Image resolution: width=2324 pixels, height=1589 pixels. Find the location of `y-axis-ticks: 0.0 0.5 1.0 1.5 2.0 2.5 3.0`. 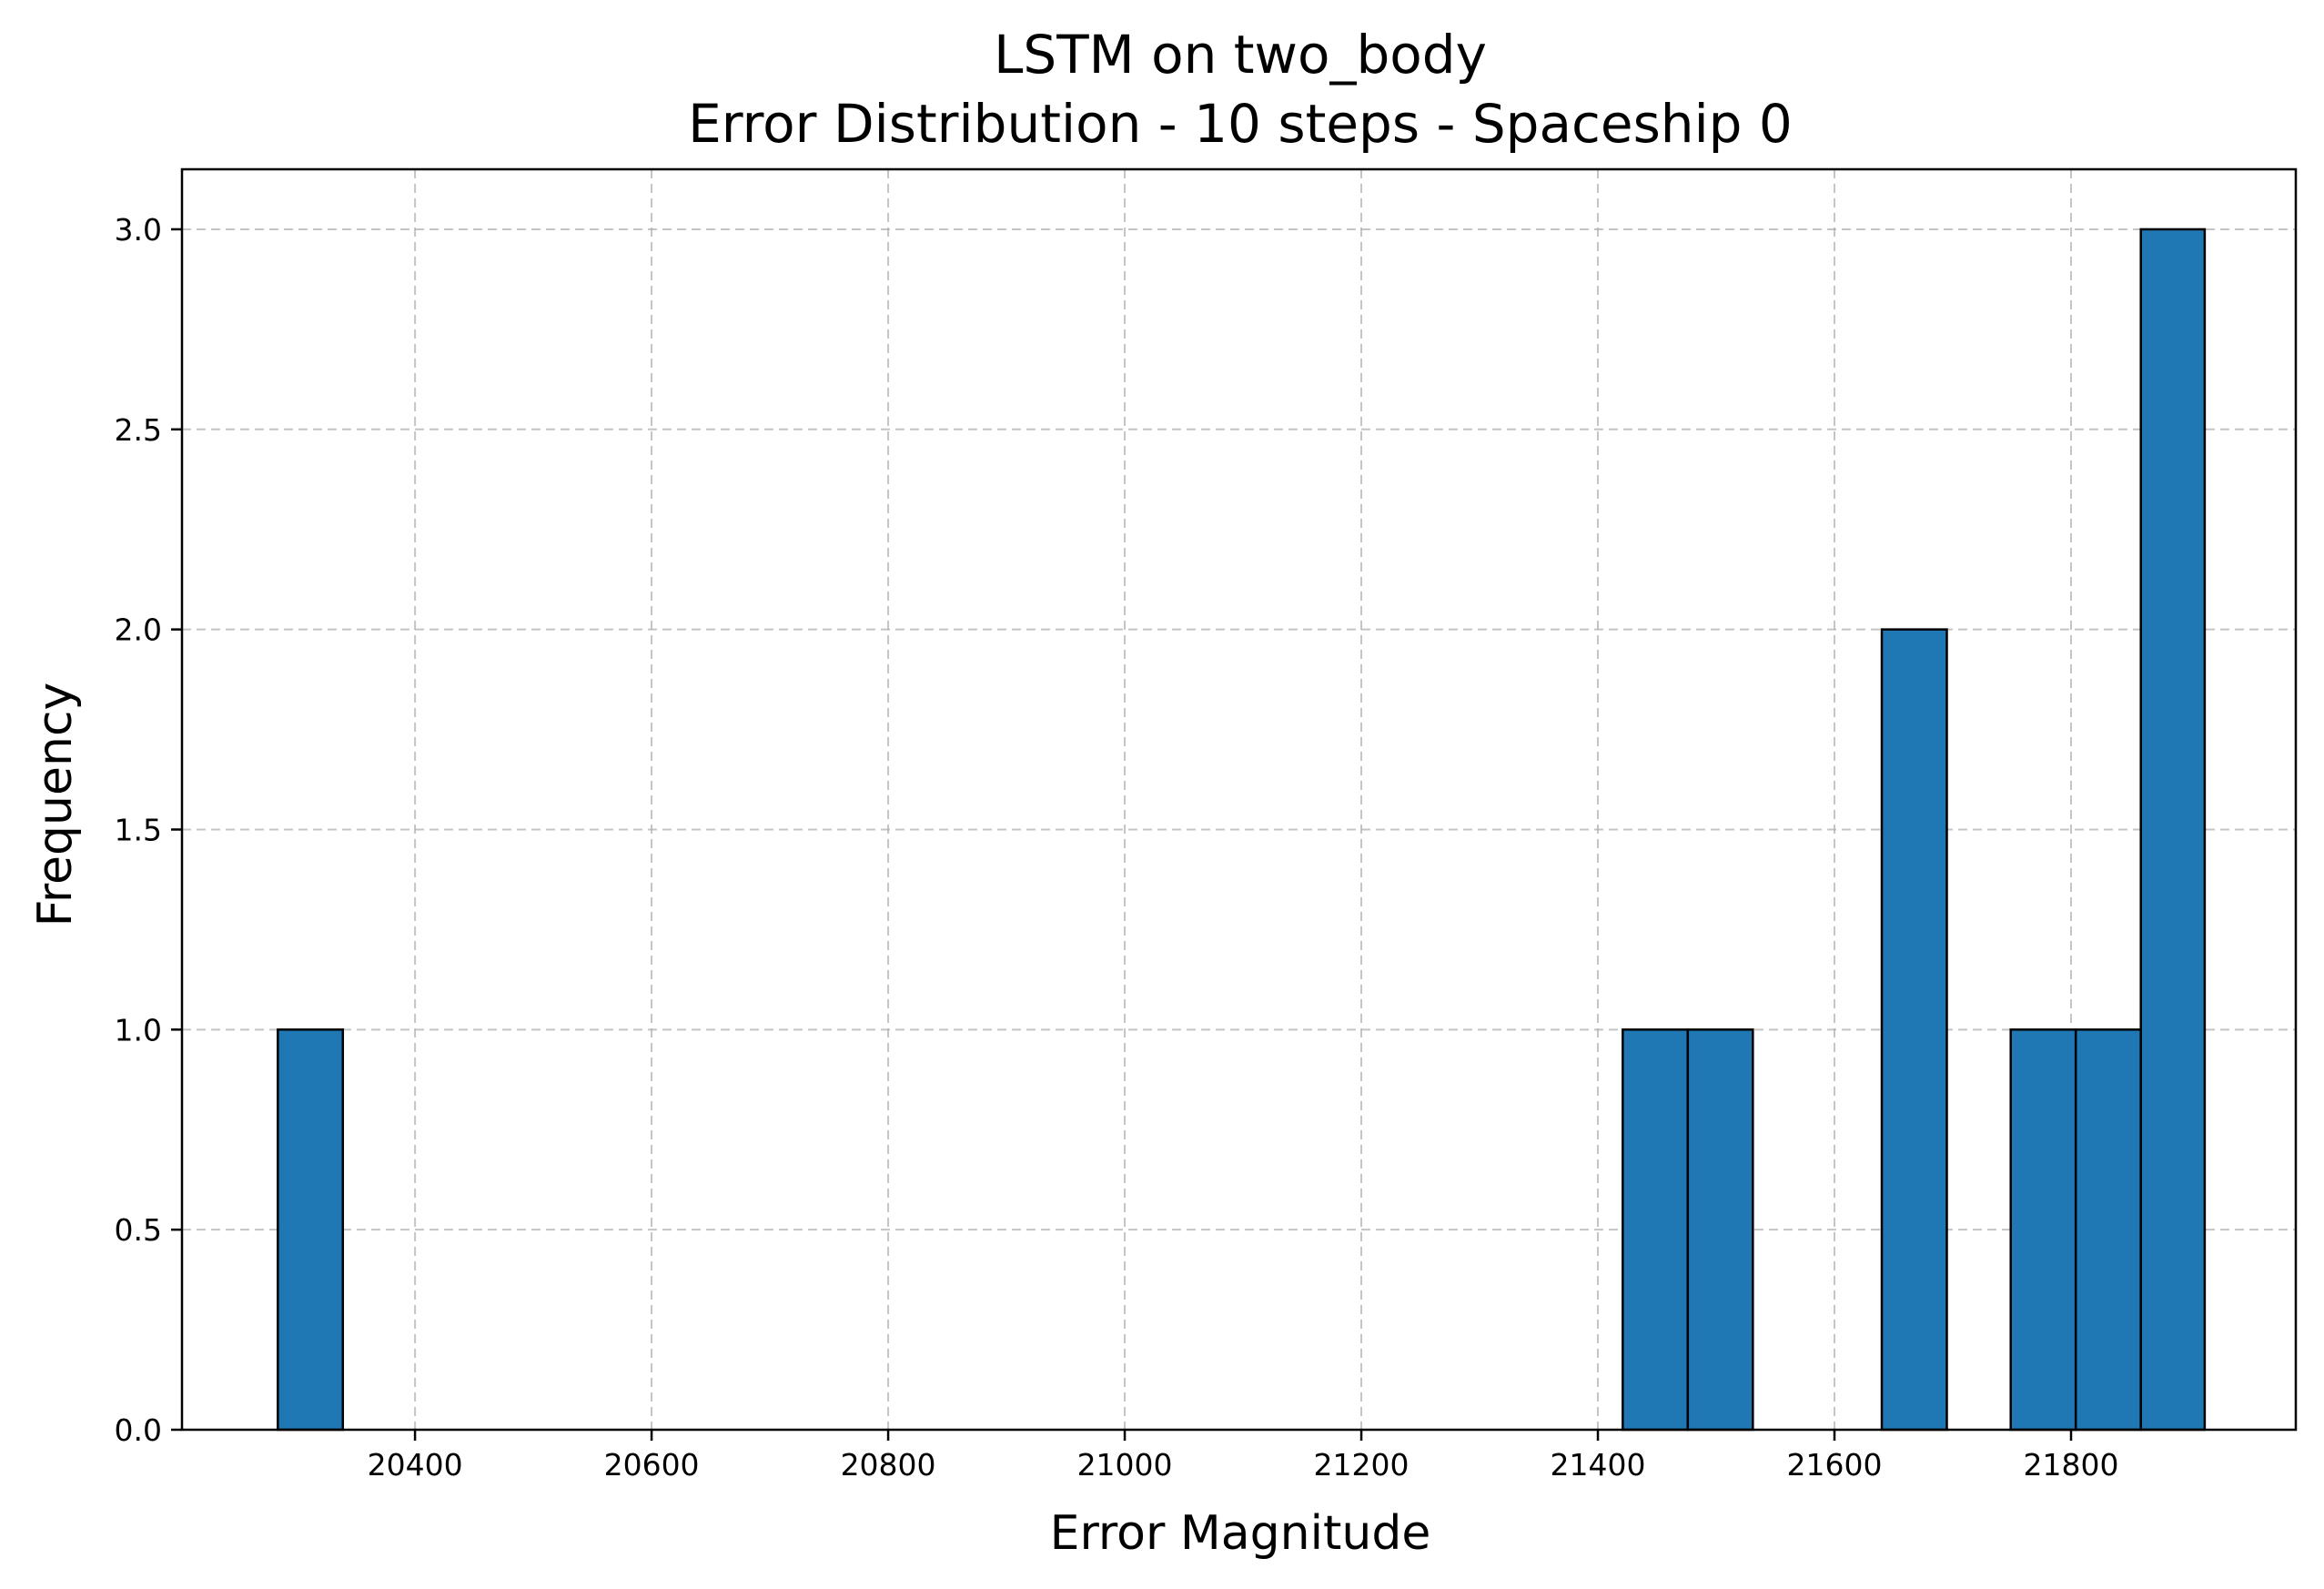

y-axis-ticks: 0.0 0.5 1.0 1.5 2.0 2.5 3.0 is located at coordinates (148, 830).